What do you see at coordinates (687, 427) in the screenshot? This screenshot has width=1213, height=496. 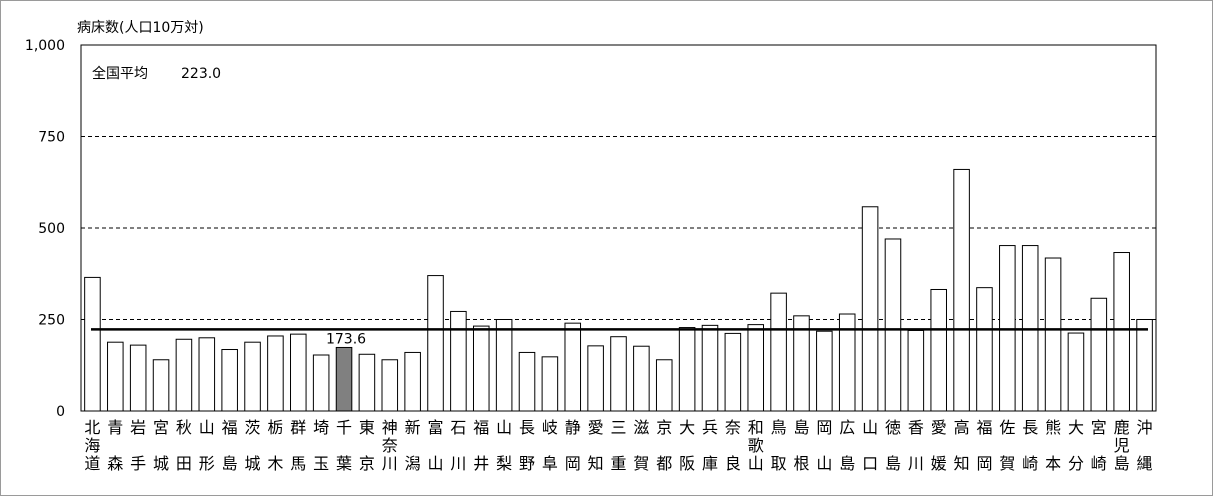 I see `x-category-label: 大` at bounding box center [687, 427].